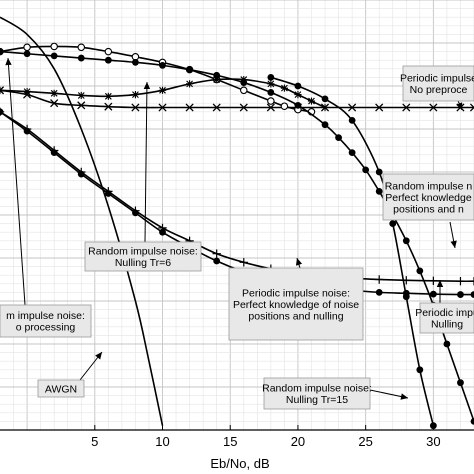  Describe the element at coordinates (70, 374) in the screenshot. I see `annotation-7: AWGN` at that location.